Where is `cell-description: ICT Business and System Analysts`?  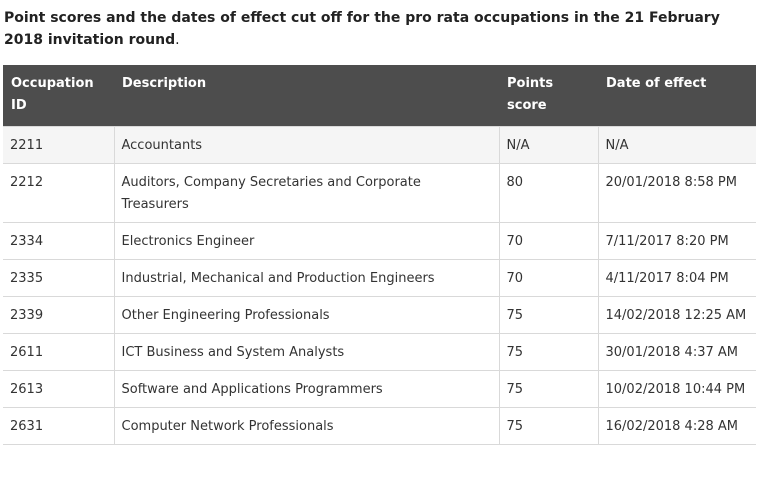
cell-description: ICT Business and System Analysts is located at coordinates (306, 352).